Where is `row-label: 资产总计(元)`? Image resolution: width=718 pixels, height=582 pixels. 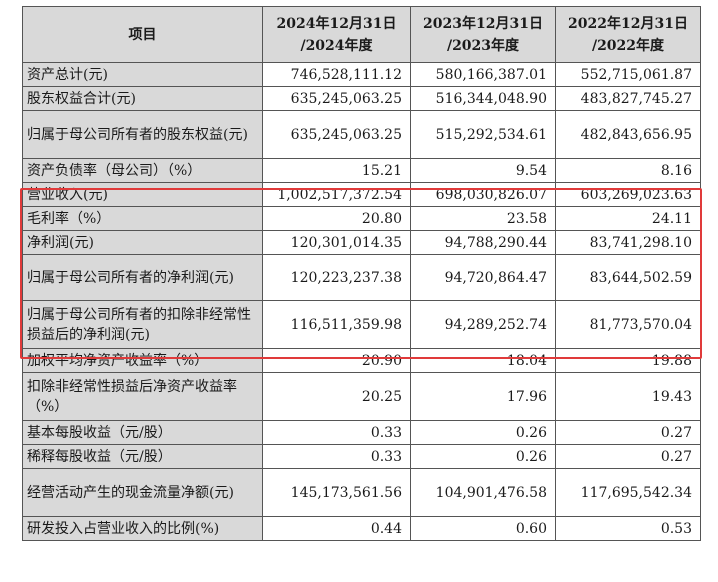
row-label: 资产总计(元) is located at coordinates (142, 74).